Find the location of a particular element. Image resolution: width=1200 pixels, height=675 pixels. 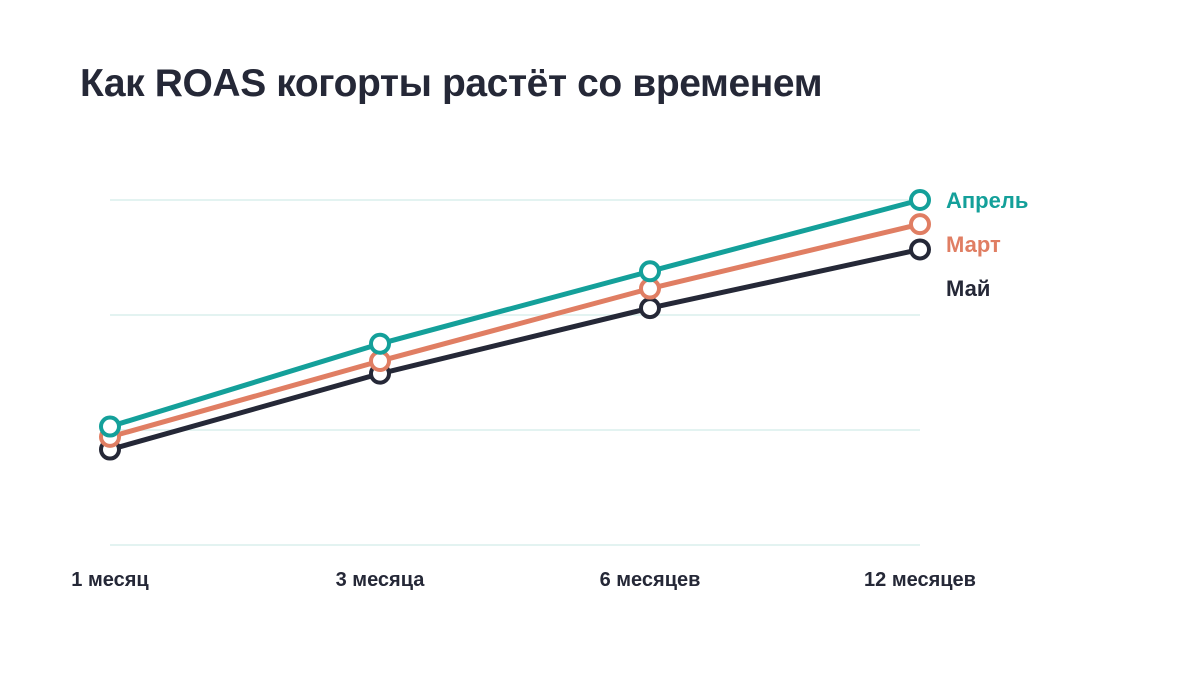

series-label: Апрель is located at coordinates (987, 200).